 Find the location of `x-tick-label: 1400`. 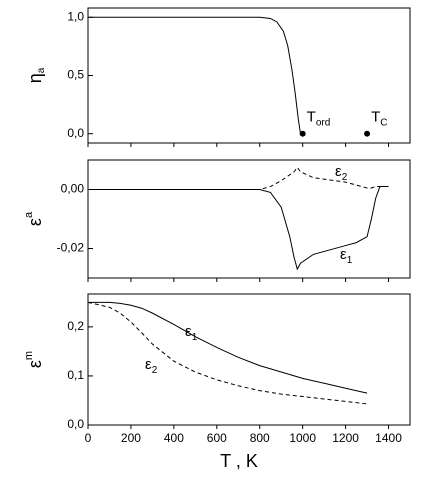

x-tick-label: 1400 is located at coordinates (388, 438).